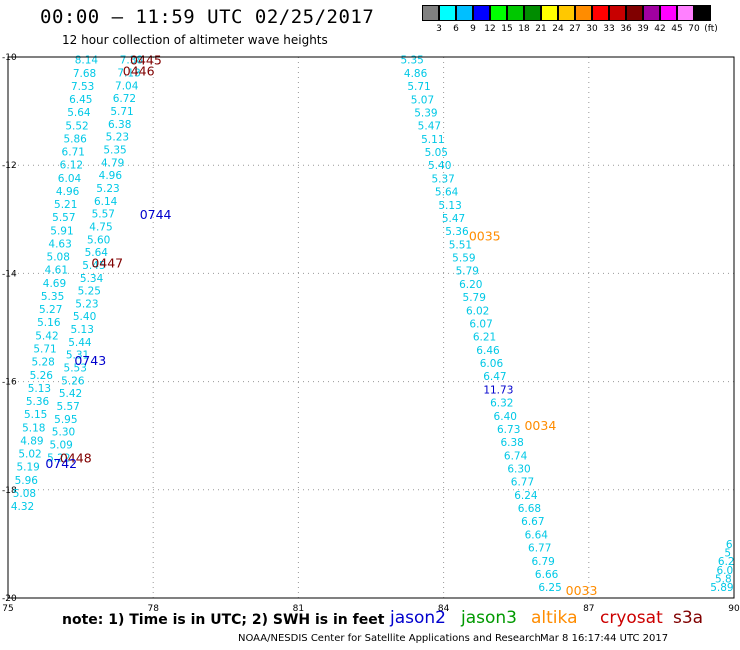 The width and height of the screenshot is (740, 650). I want to click on color-scale-label: 18, so click(524, 29).